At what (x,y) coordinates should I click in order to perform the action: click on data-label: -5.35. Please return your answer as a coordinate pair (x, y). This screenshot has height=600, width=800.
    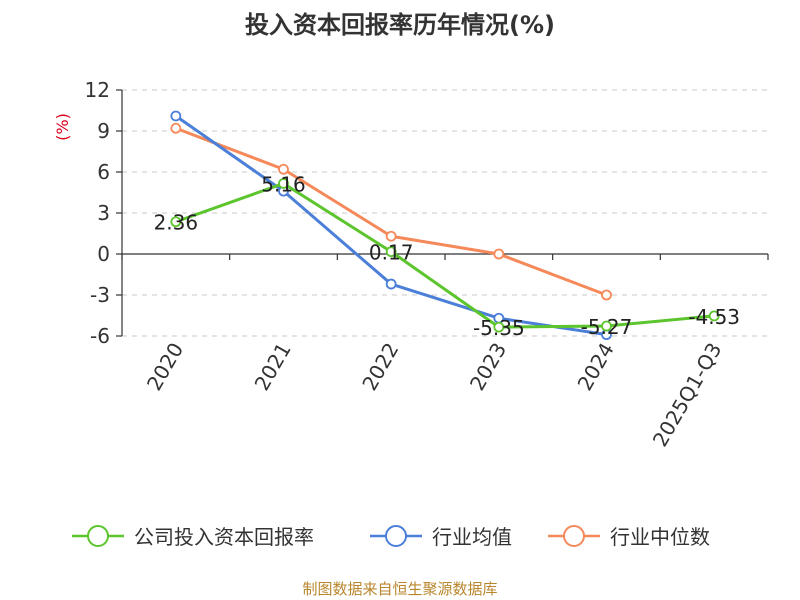
    Looking at the image, I should click on (499, 328).